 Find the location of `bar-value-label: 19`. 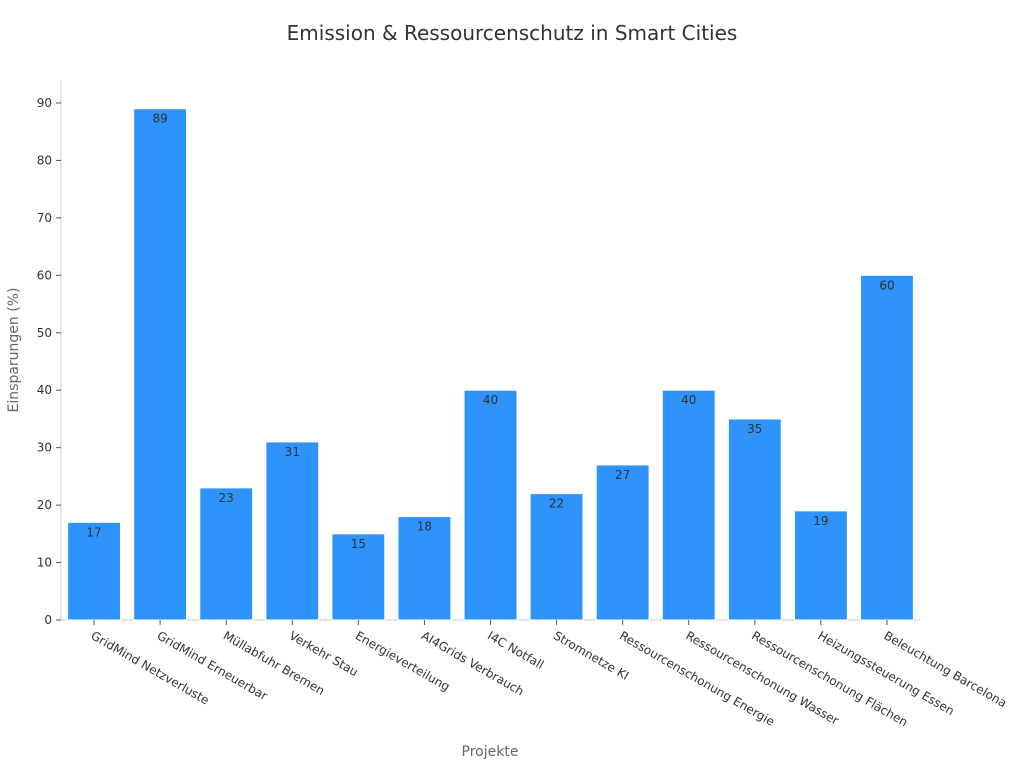

bar-value-label: 19 is located at coordinates (820, 521).